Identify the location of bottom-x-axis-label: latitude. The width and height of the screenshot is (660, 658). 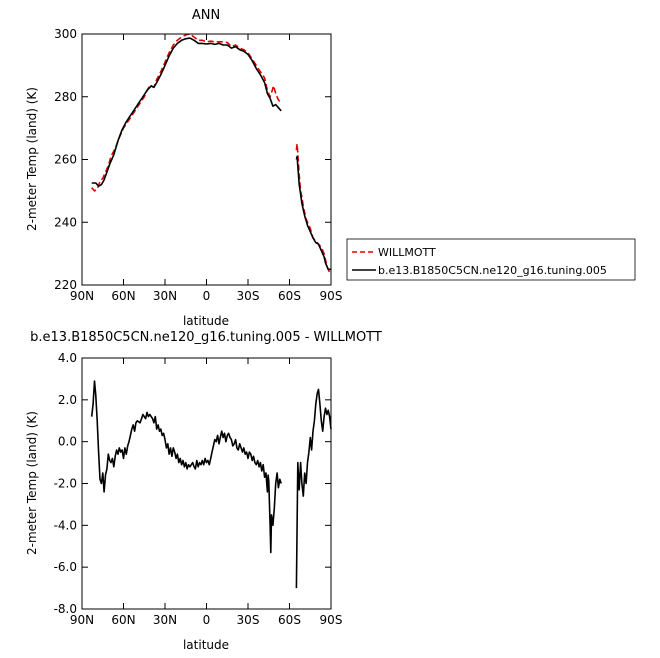
(206, 645).